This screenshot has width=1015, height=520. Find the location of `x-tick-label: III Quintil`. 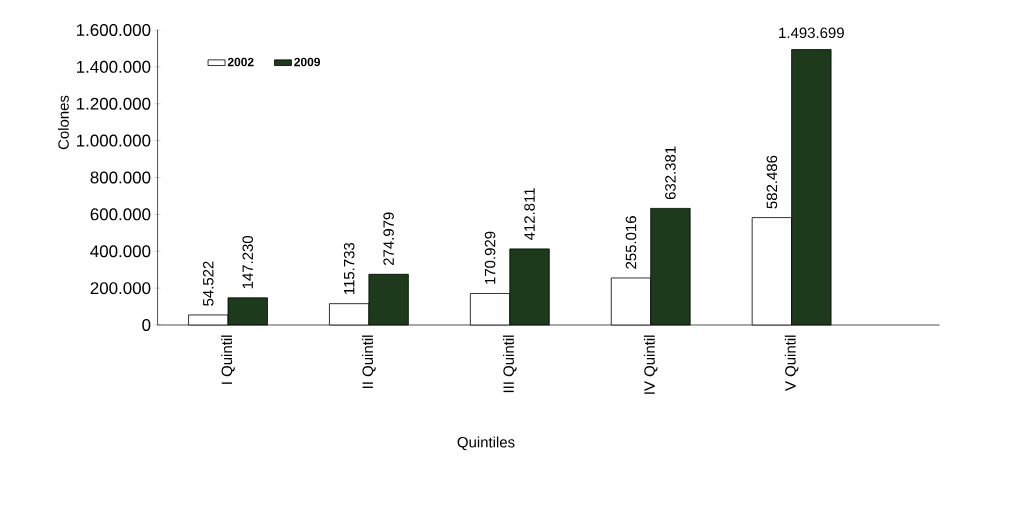

x-tick-label: III Quintil is located at coordinates (509, 364).